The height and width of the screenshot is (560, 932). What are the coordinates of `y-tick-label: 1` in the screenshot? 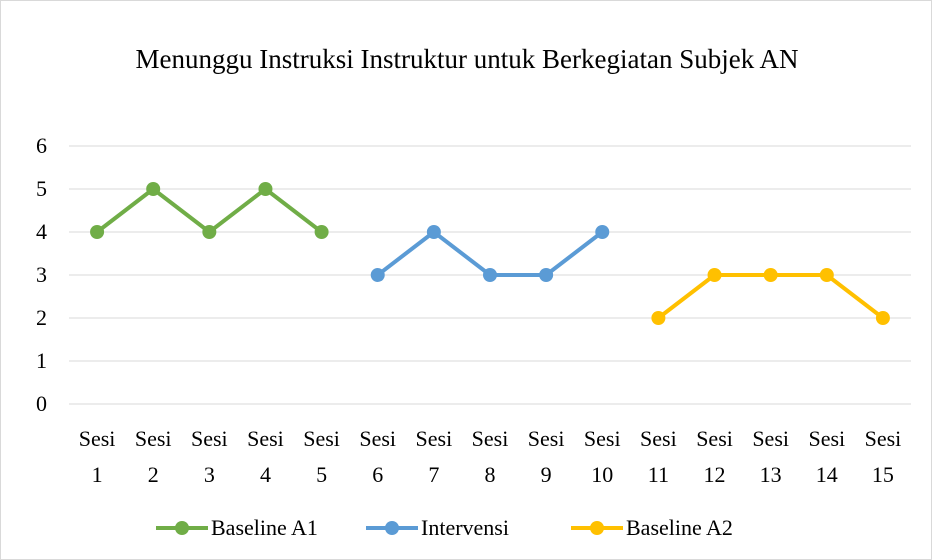 It's located at (41, 360).